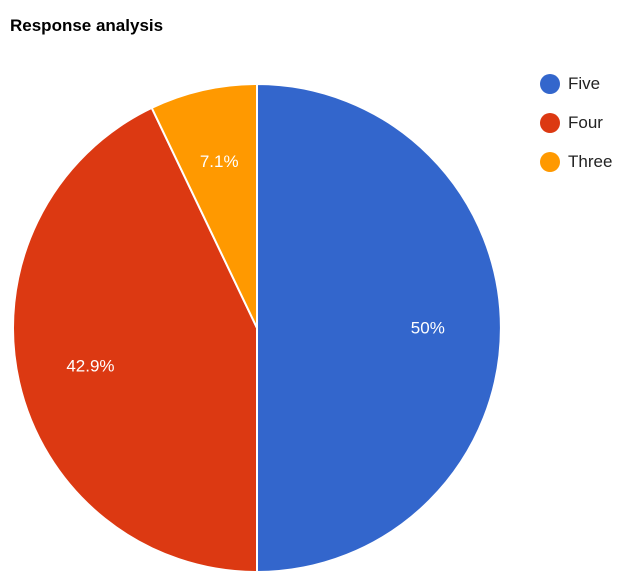 This screenshot has height=571, width=637. I want to click on pie-slice-three, so click(204, 205).